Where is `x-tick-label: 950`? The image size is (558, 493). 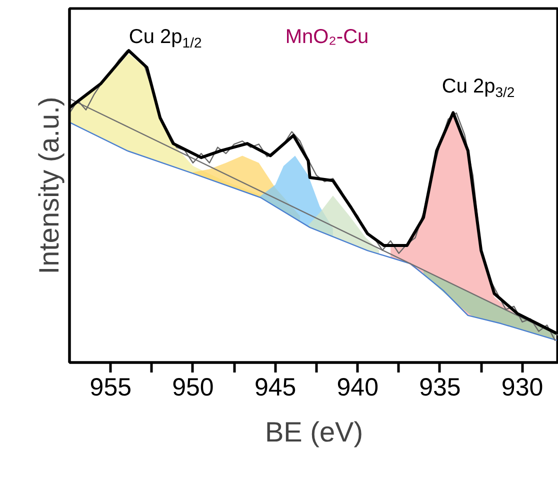 x-tick-label: 950 is located at coordinates (193, 388).